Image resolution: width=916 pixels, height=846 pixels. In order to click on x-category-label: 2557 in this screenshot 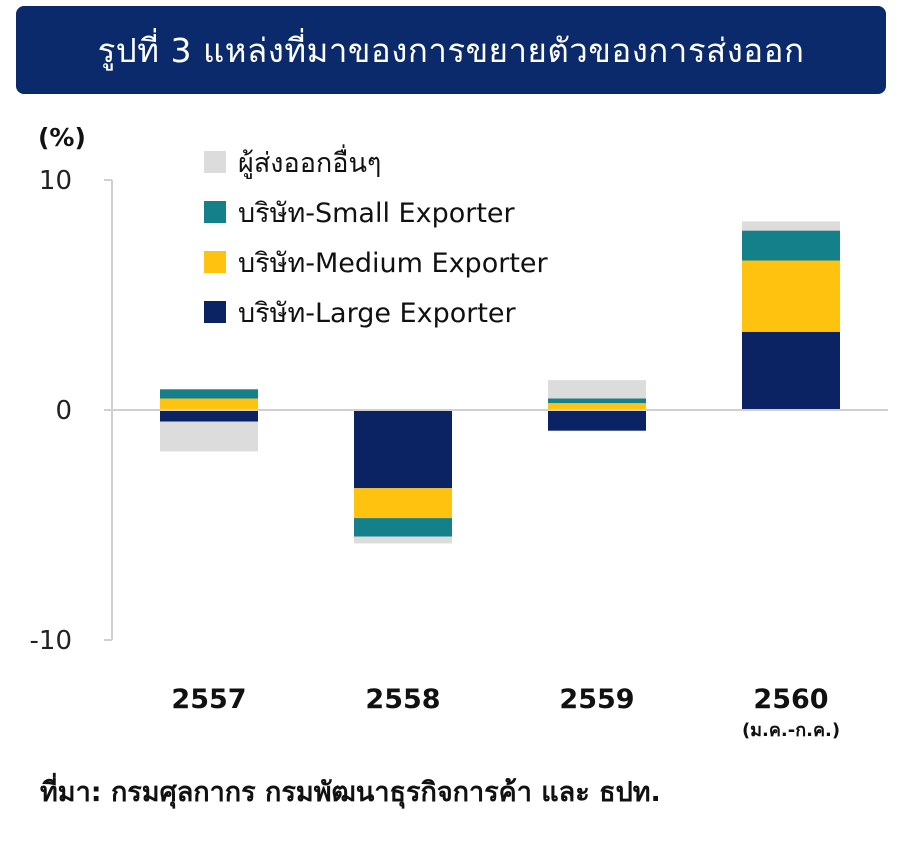, I will do `click(208, 699)`.